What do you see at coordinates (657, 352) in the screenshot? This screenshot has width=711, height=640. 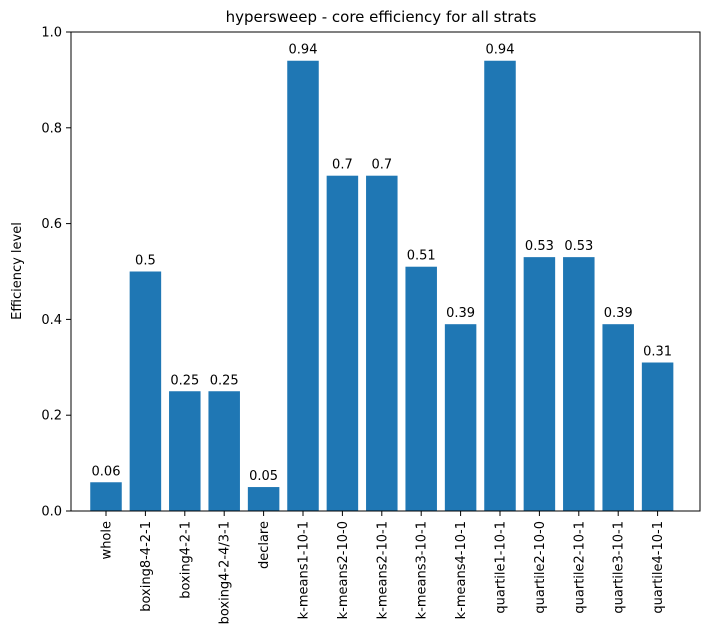 I see `bar-value-label: 0.31` at bounding box center [657, 352].